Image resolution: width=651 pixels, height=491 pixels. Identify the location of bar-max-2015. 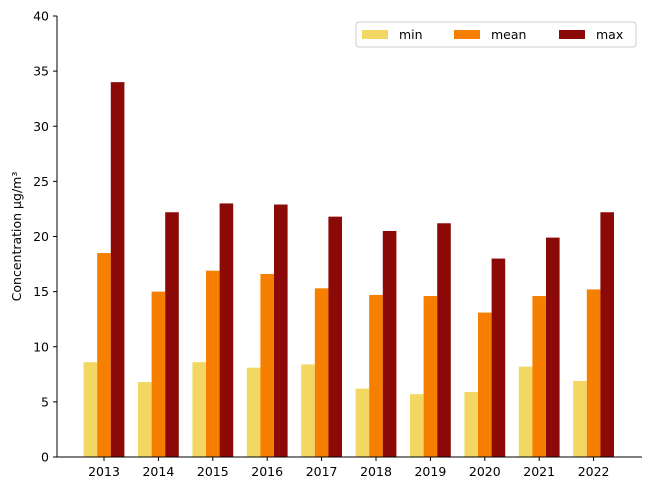
(226, 330).